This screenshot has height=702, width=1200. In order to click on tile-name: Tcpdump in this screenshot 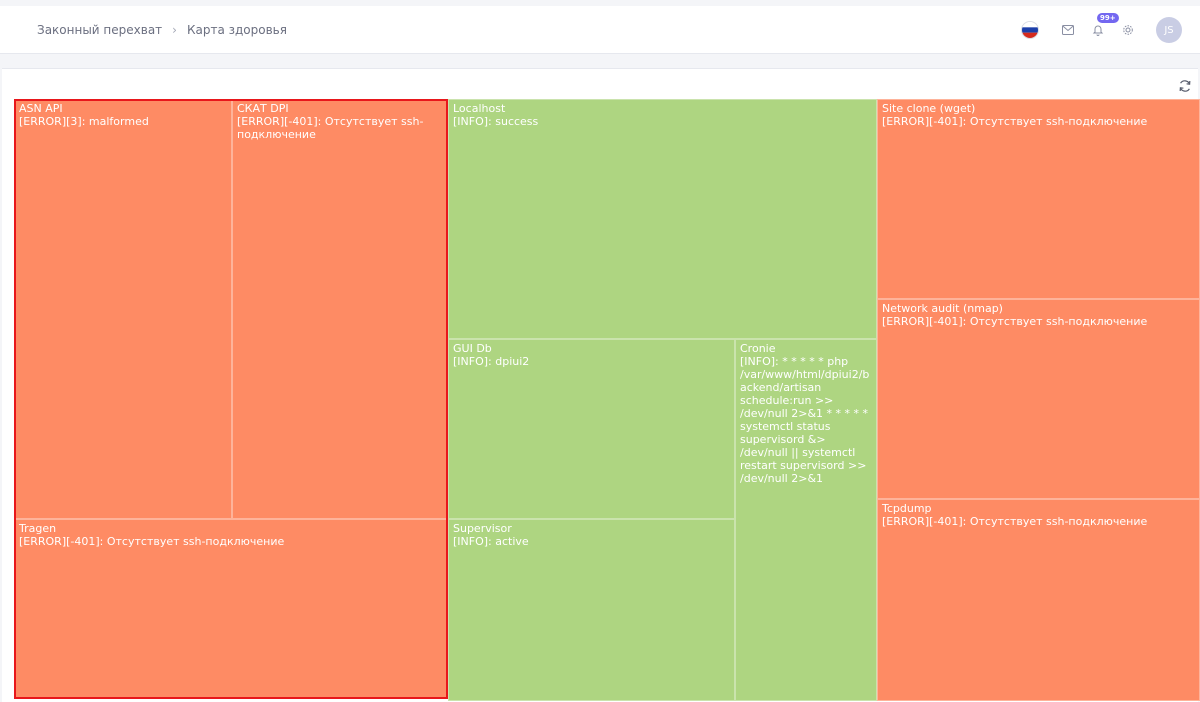, I will do `click(907, 508)`.